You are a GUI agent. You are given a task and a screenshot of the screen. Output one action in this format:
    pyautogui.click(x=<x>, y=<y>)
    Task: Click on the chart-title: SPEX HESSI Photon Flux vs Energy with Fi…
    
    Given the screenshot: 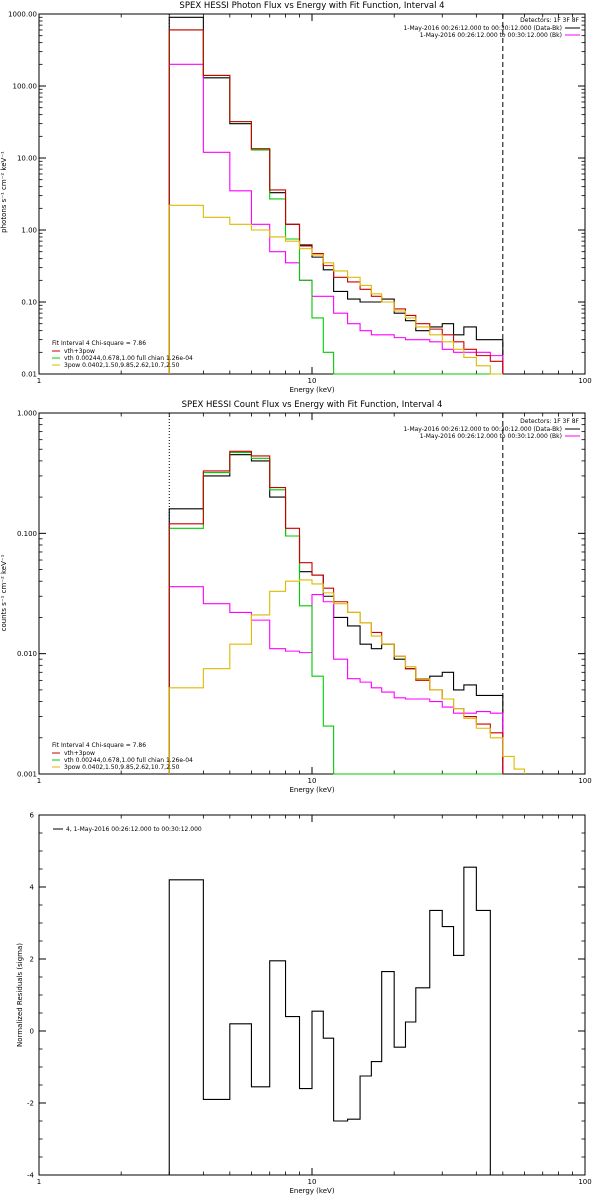 What is the action you would take?
    pyautogui.click(x=311, y=6)
    